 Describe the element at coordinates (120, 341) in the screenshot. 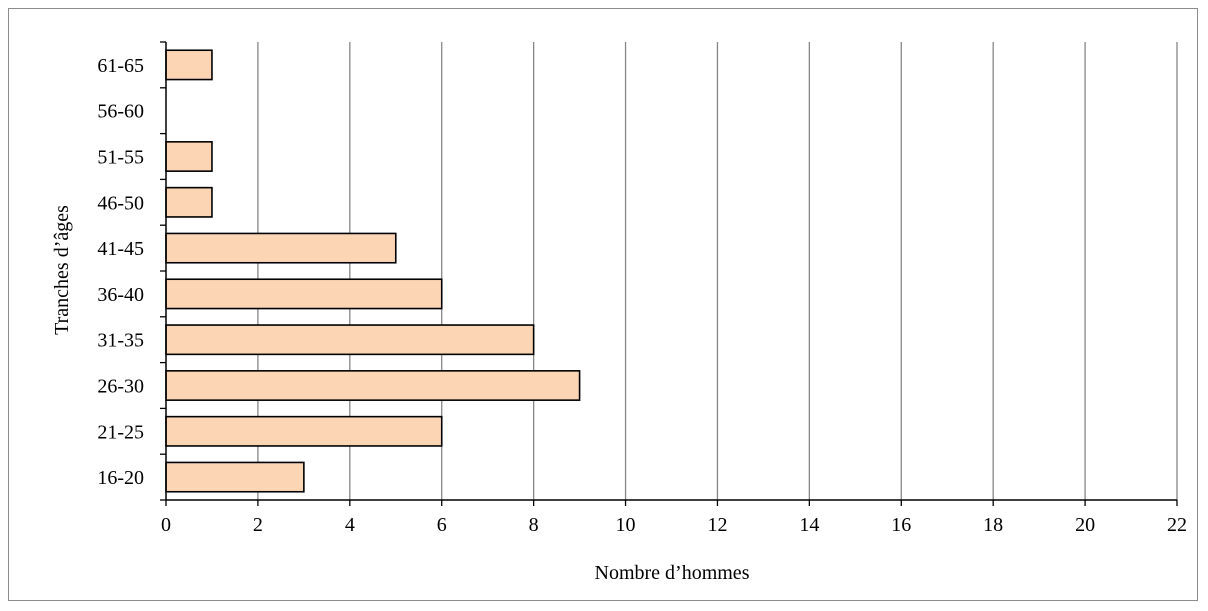

I see `y-tick-label-31-35: 31-35` at that location.